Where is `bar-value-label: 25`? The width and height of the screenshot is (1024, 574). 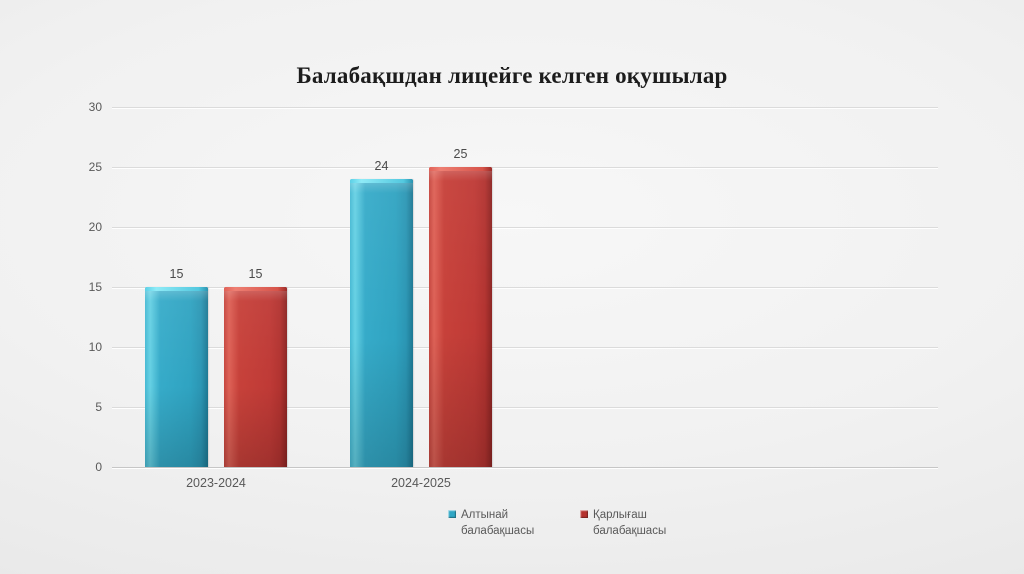 bar-value-label: 25 is located at coordinates (460, 154).